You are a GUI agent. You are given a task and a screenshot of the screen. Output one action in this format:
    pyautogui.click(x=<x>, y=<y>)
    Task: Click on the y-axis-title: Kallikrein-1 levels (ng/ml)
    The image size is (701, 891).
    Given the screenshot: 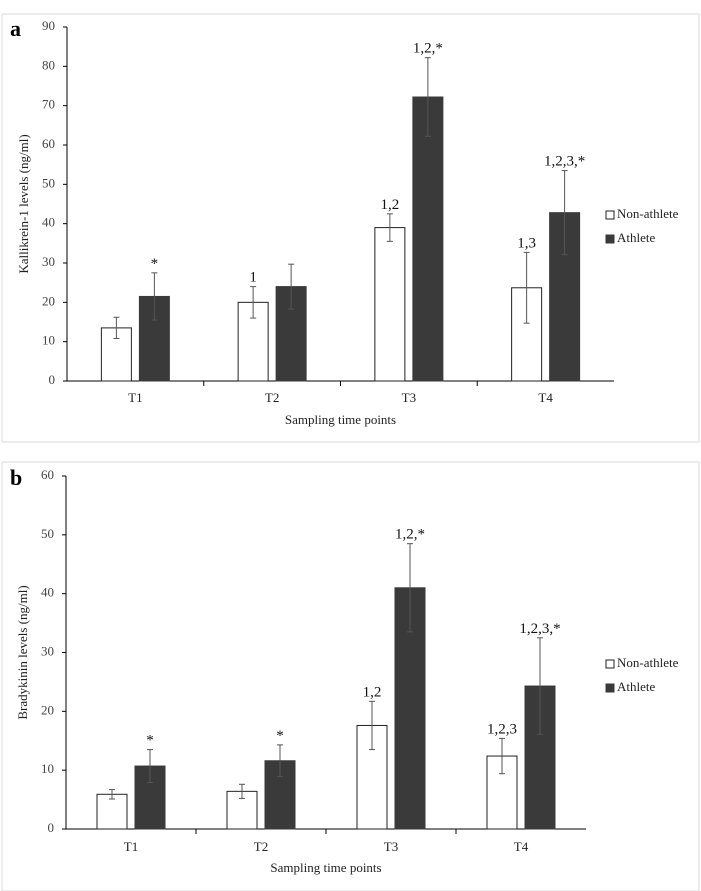 What is the action you would take?
    pyautogui.click(x=23, y=203)
    